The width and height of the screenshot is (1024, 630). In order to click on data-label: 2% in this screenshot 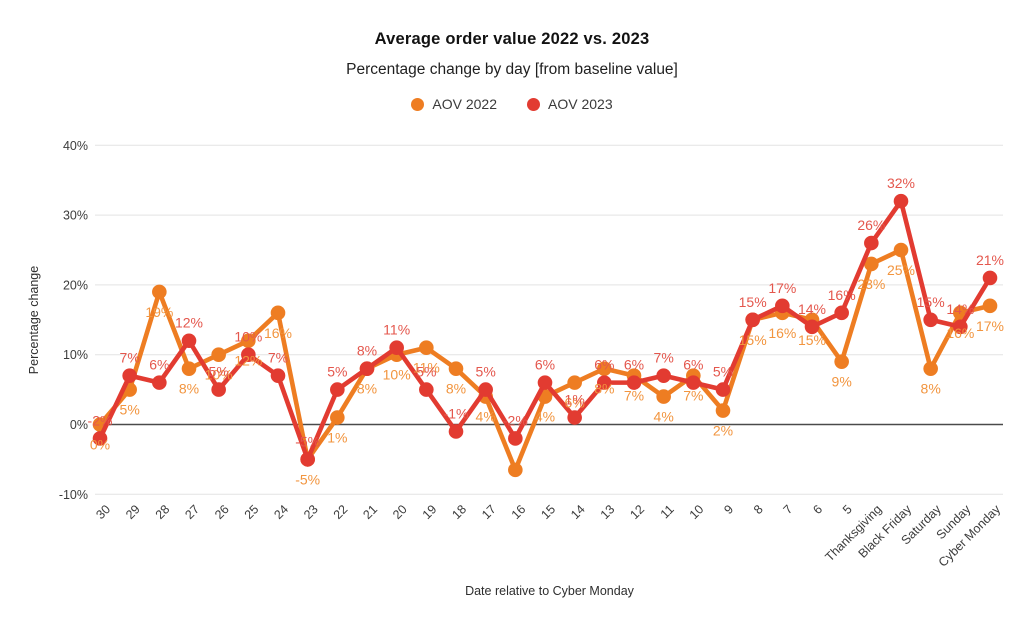, I will do `click(723, 431)`.